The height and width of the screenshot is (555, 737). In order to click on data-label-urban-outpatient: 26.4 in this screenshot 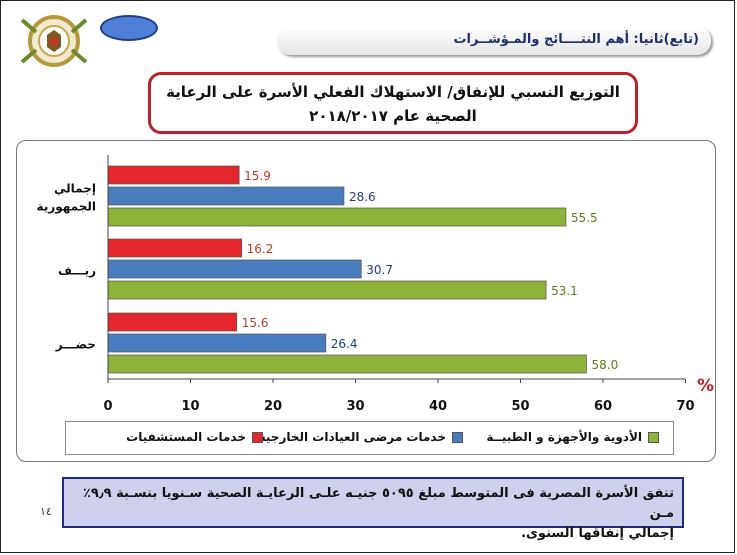, I will do `click(344, 344)`.